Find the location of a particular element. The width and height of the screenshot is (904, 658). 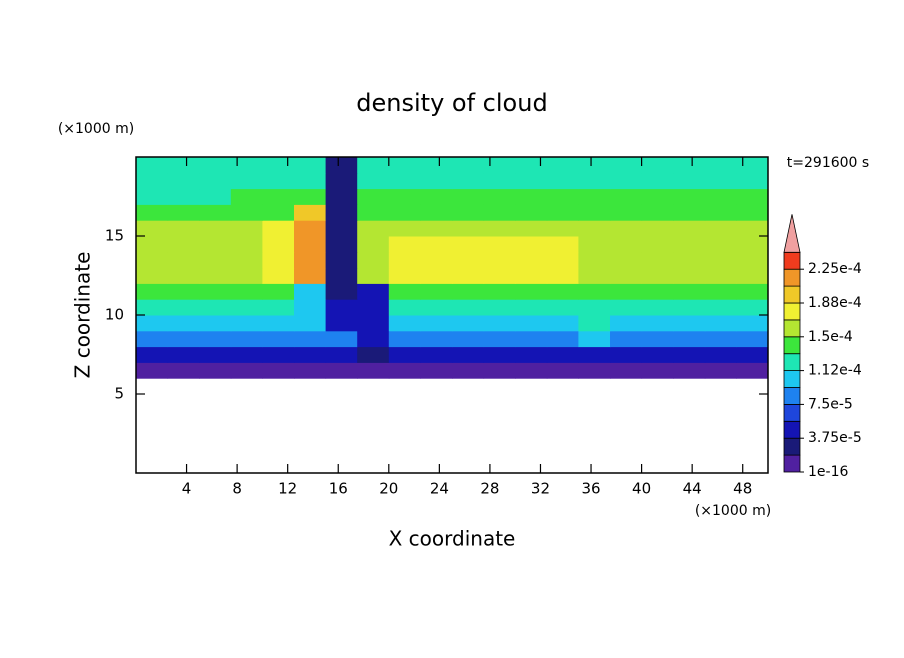

x-tick-label: 20 is located at coordinates (388, 489).